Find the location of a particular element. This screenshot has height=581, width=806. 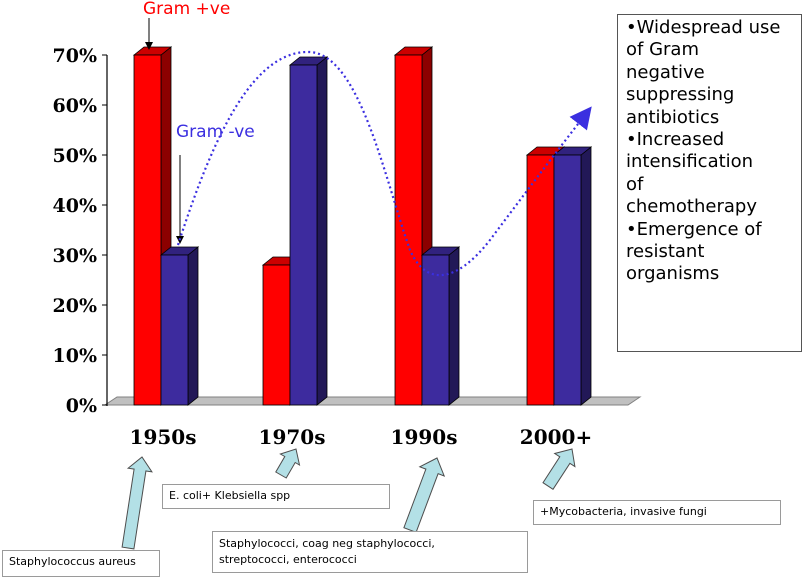

x-tick-label: 2000+ is located at coordinates (556, 437).